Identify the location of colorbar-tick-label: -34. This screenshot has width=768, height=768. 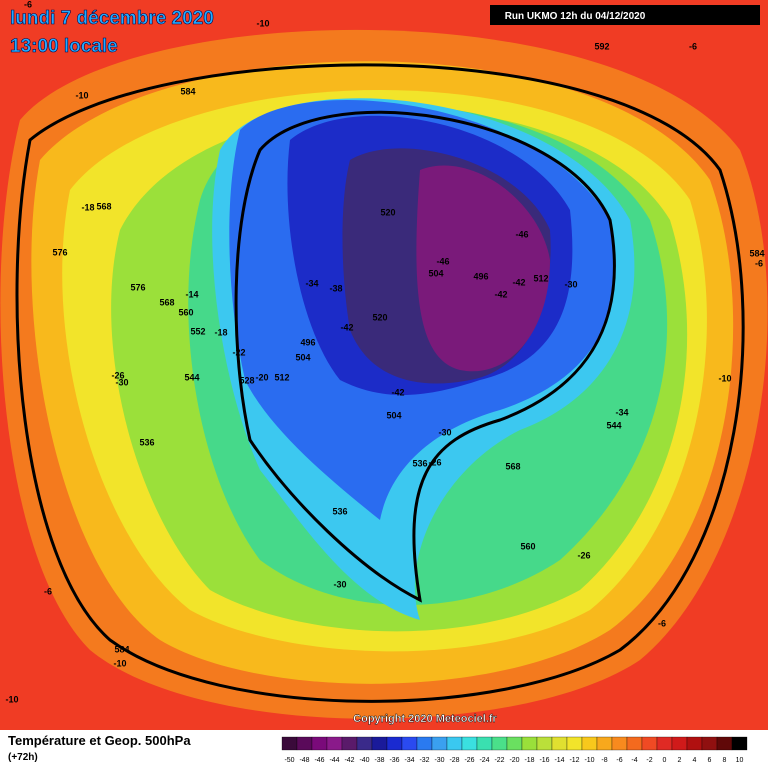
(409, 760).